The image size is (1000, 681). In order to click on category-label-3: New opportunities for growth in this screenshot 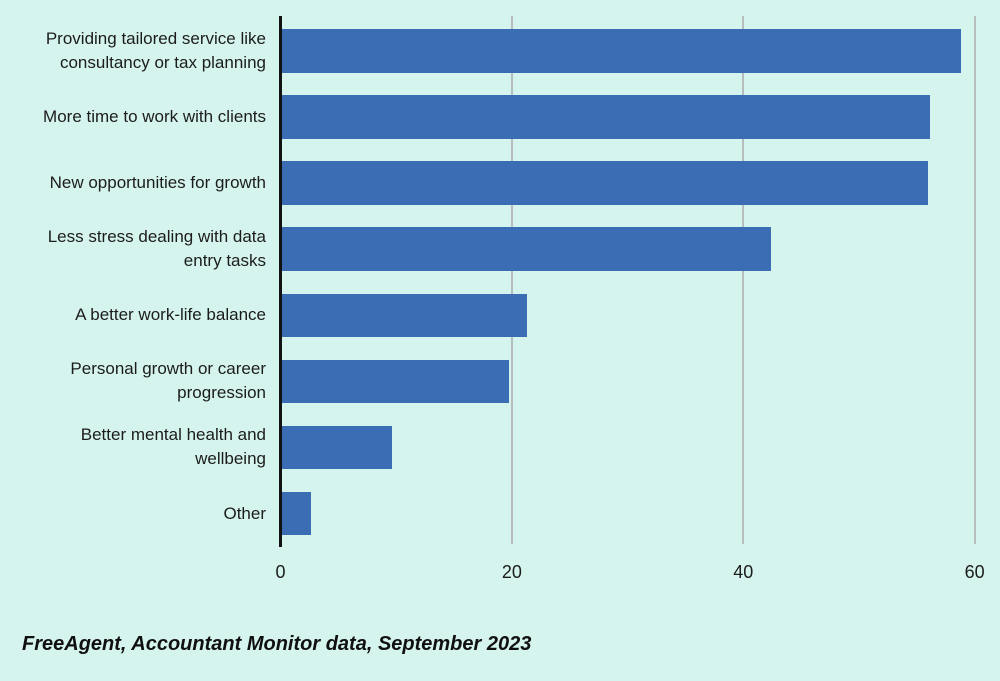, I will do `click(137, 183)`.